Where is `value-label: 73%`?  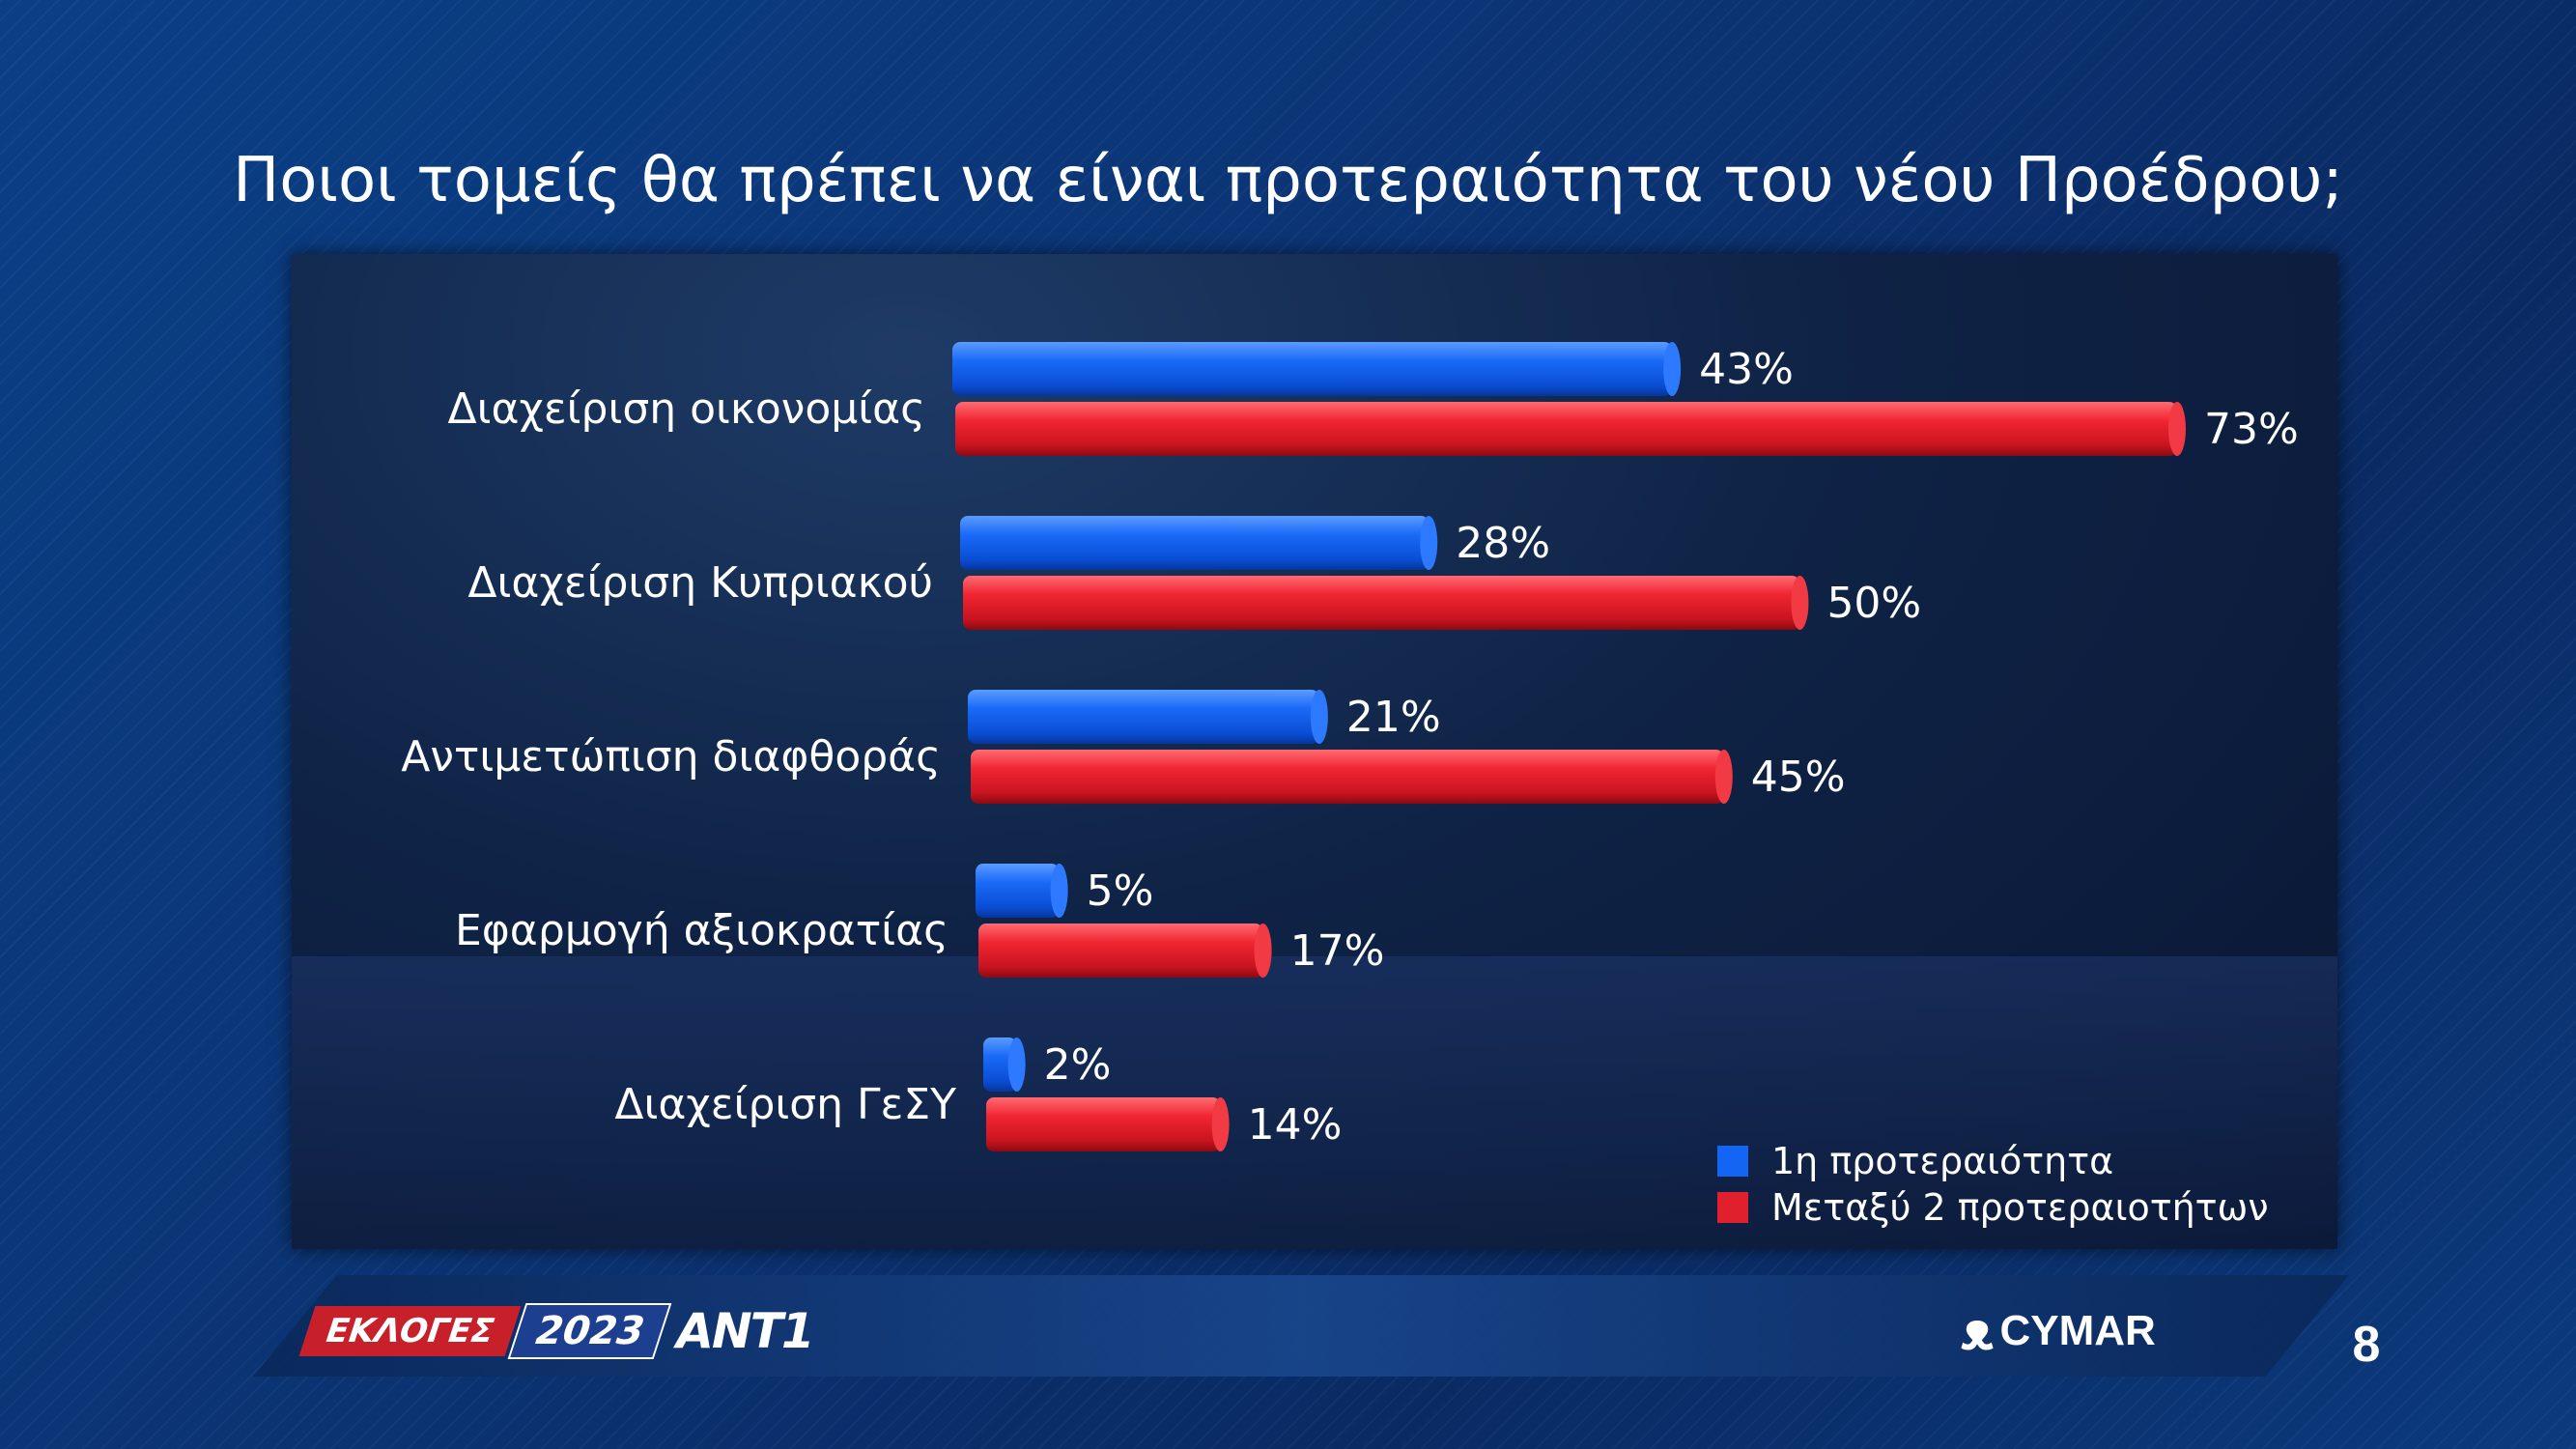 value-label: 73% is located at coordinates (2251, 429).